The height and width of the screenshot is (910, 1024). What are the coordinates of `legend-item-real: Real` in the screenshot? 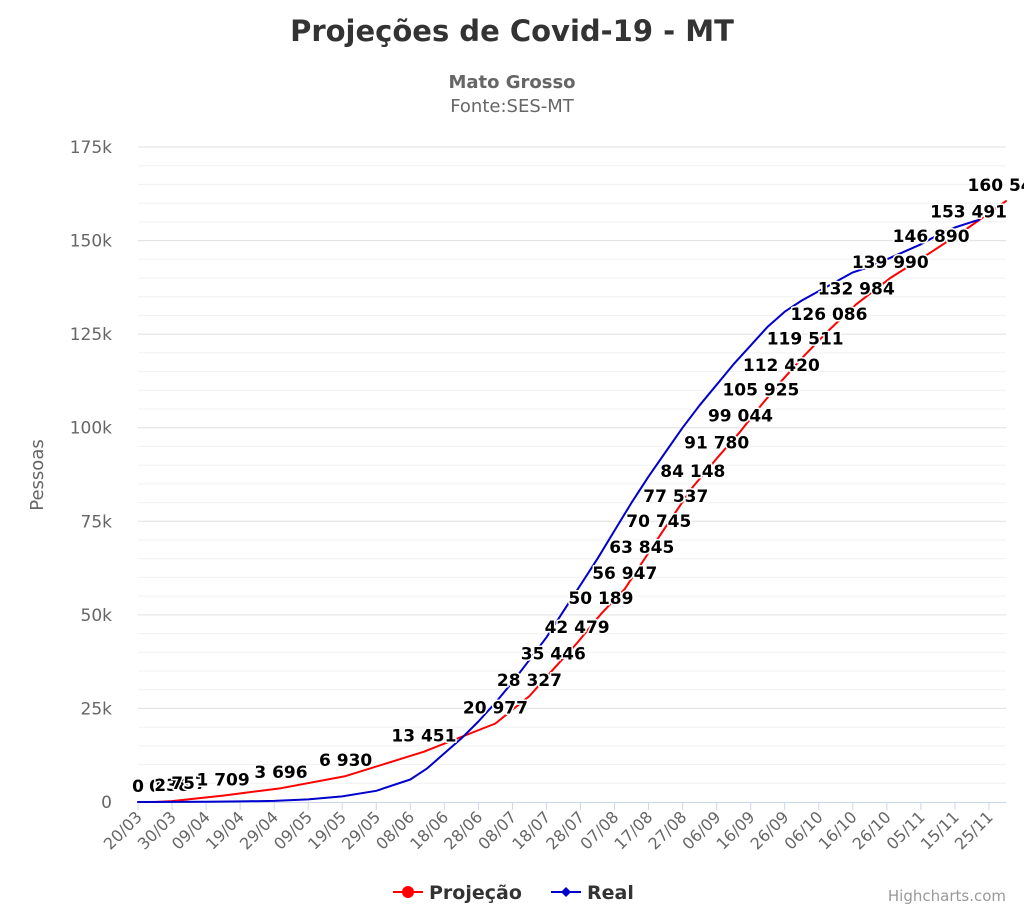 It's located at (592, 893).